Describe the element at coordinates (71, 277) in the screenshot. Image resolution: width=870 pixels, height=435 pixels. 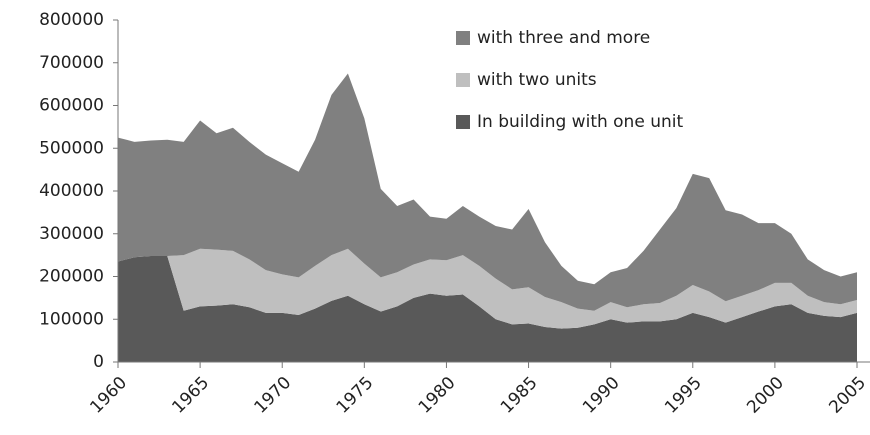
I see `y-tick-label: 200000` at that location.